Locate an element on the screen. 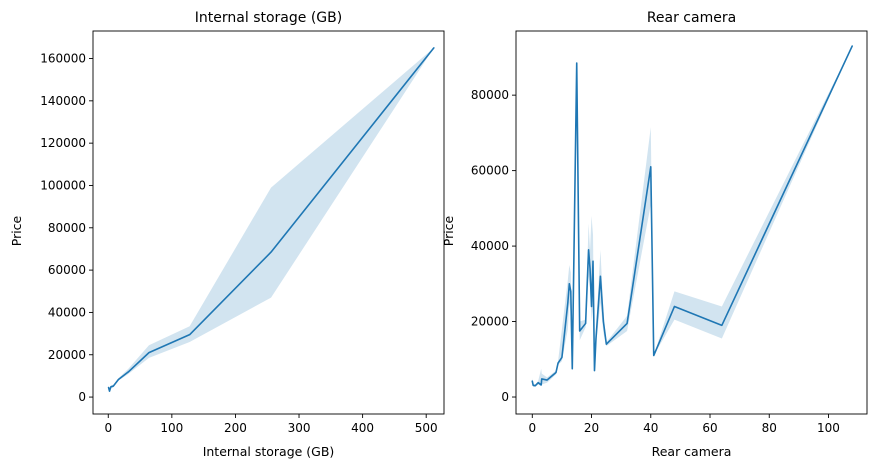 This screenshot has width=877, height=468. y-tick-label: 100000 is located at coordinates (63, 185).